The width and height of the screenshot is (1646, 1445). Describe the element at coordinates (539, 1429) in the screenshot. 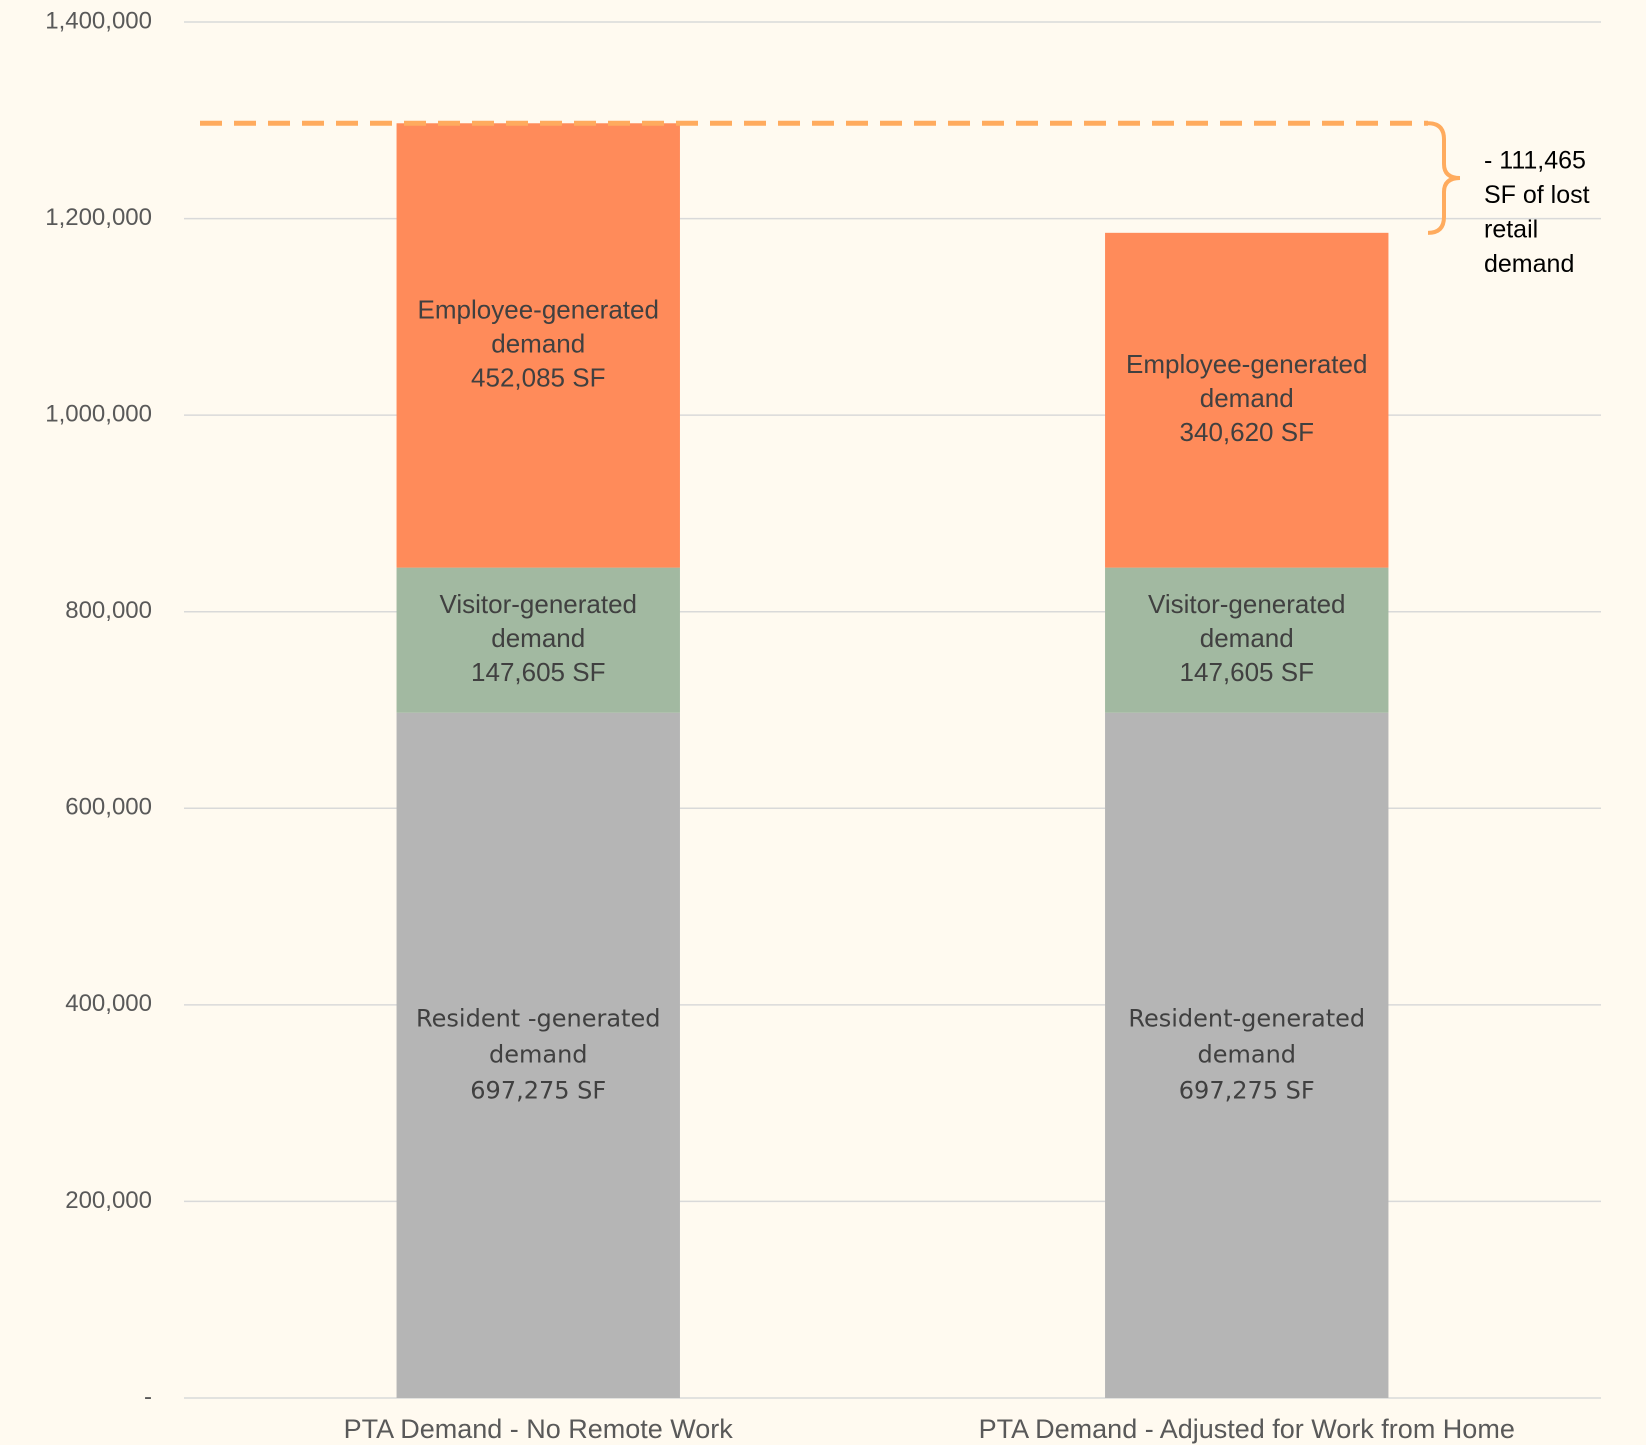

I see `x-tick-label: PTA Demand - No Remote Work` at that location.